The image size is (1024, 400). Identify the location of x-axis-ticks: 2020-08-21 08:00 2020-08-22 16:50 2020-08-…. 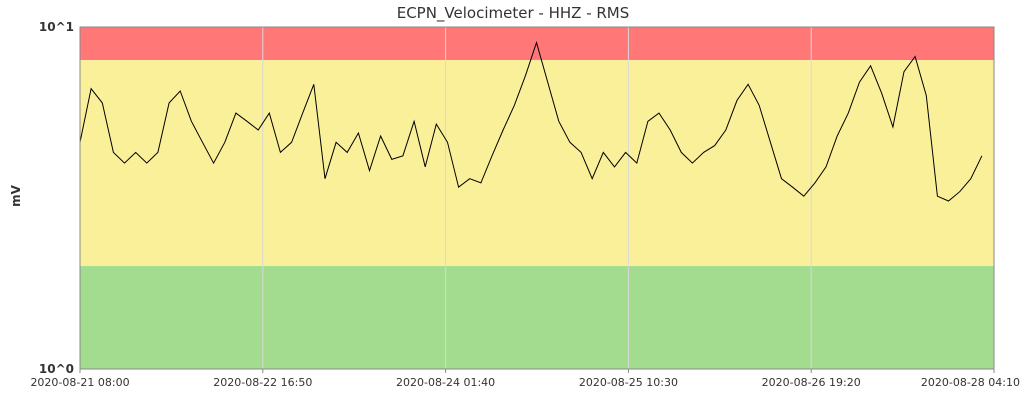
(525, 379).